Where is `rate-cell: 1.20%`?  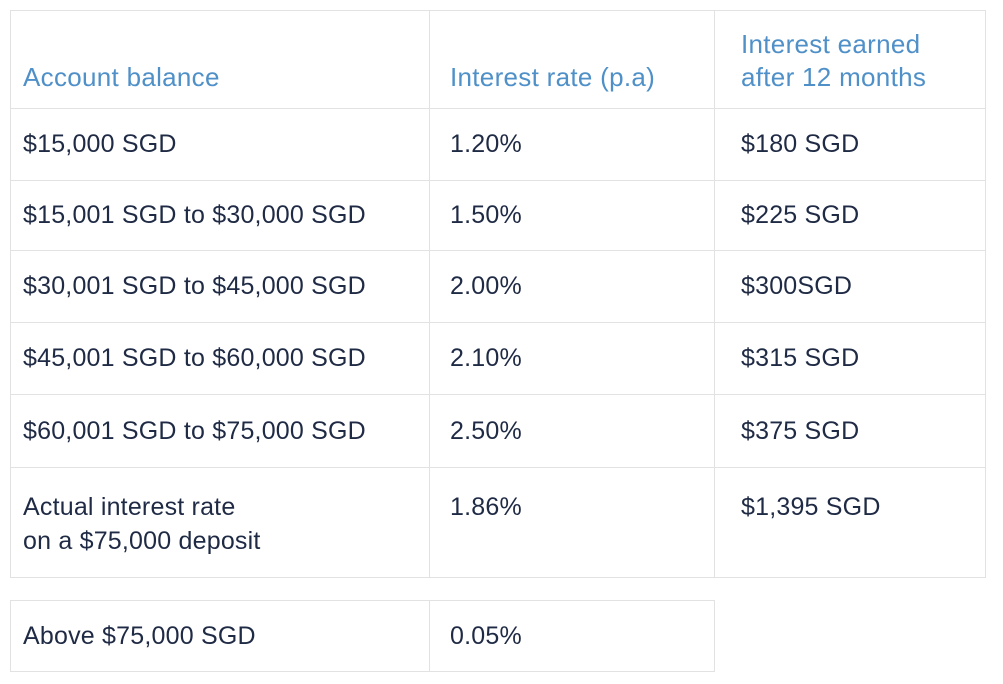
rate-cell: 1.20% is located at coordinates (572, 144).